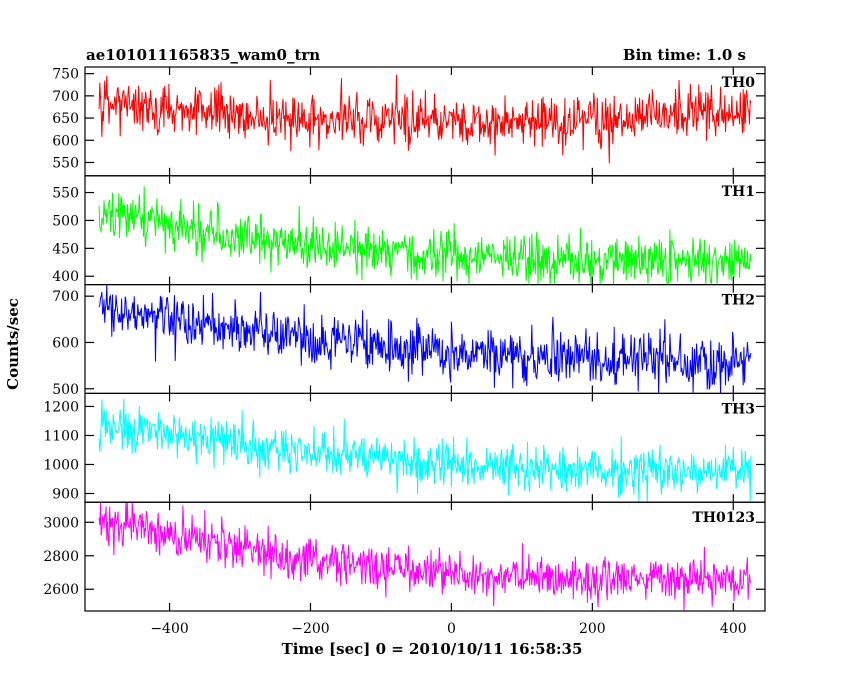 Image resolution: width=850 pixels, height=680 pixels. I want to click on series-line-th0123, so click(425, 557).